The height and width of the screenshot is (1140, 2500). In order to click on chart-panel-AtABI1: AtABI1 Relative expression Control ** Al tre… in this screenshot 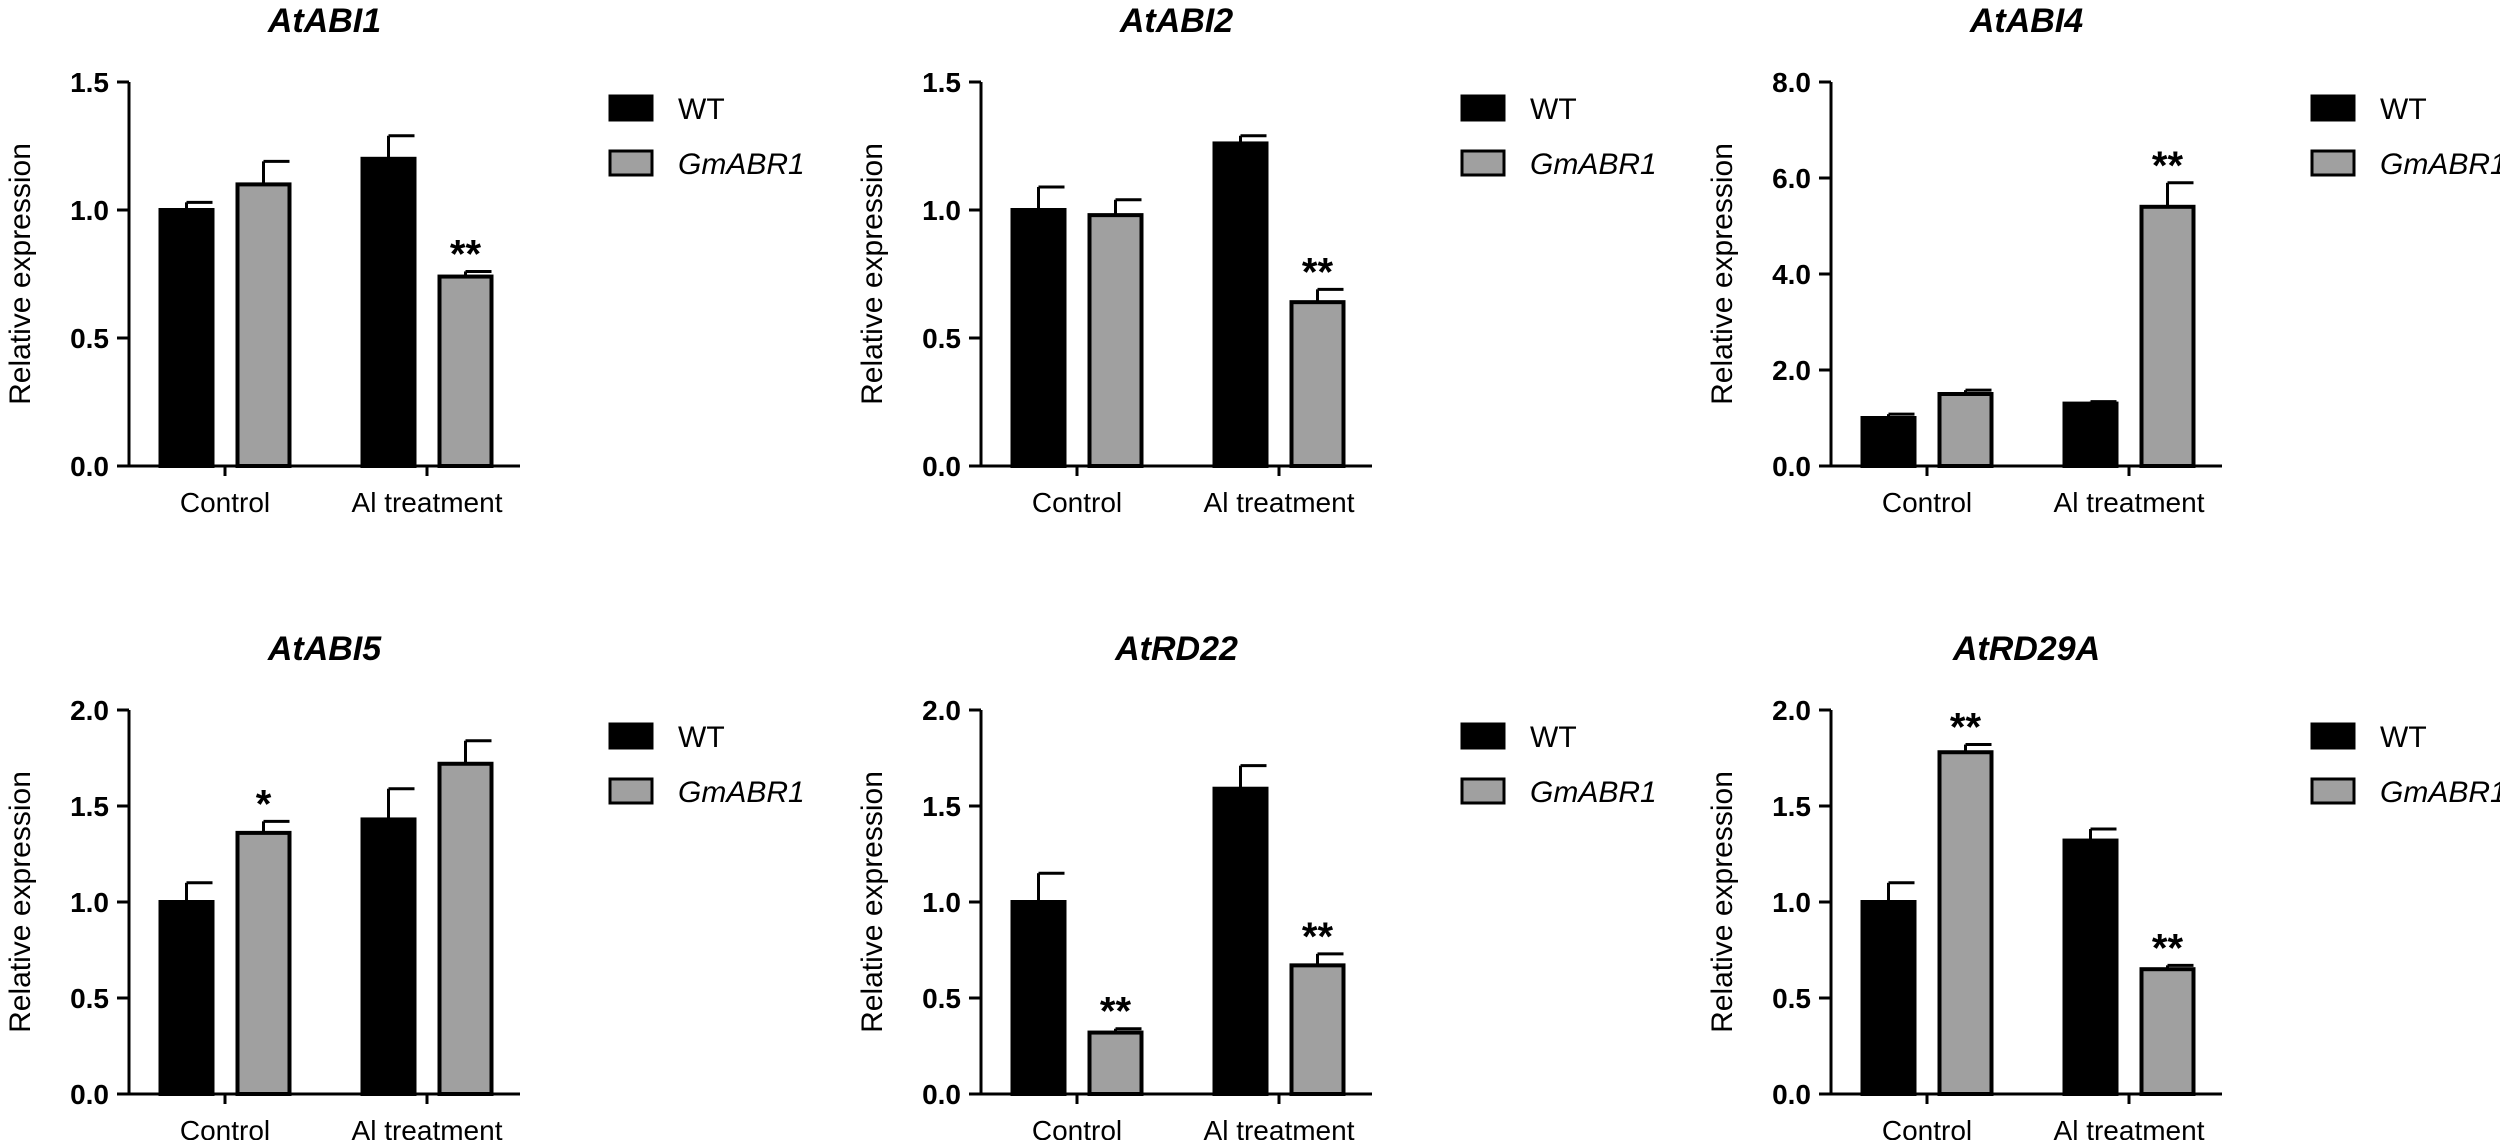, I will do `click(404, 260)`.